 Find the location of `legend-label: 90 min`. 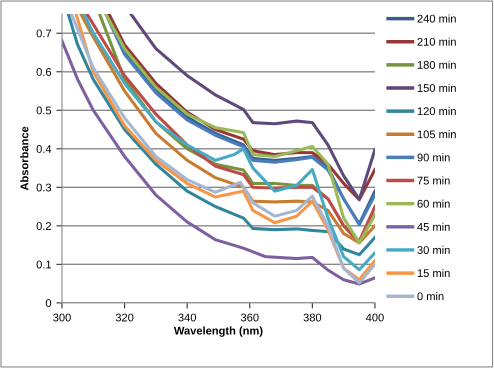

legend-label: 90 min is located at coordinates (433, 157).